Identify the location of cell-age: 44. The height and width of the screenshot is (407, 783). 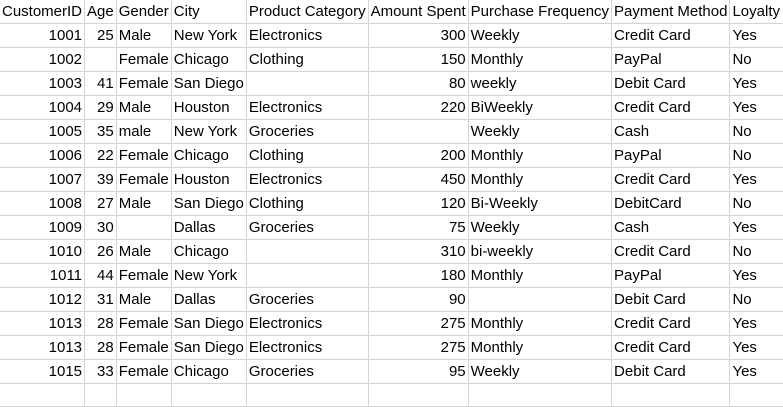
(100, 275).